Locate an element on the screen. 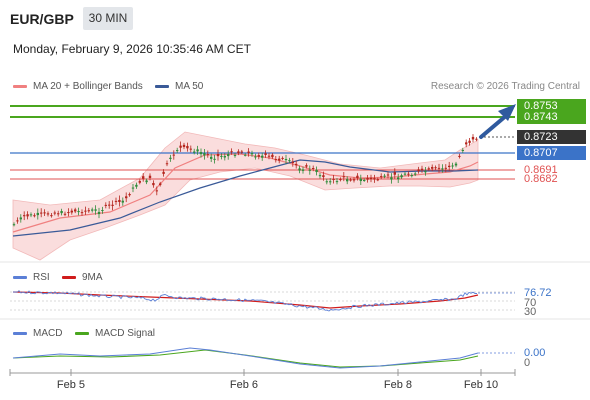  signal-swatch is located at coordinates (82, 333).